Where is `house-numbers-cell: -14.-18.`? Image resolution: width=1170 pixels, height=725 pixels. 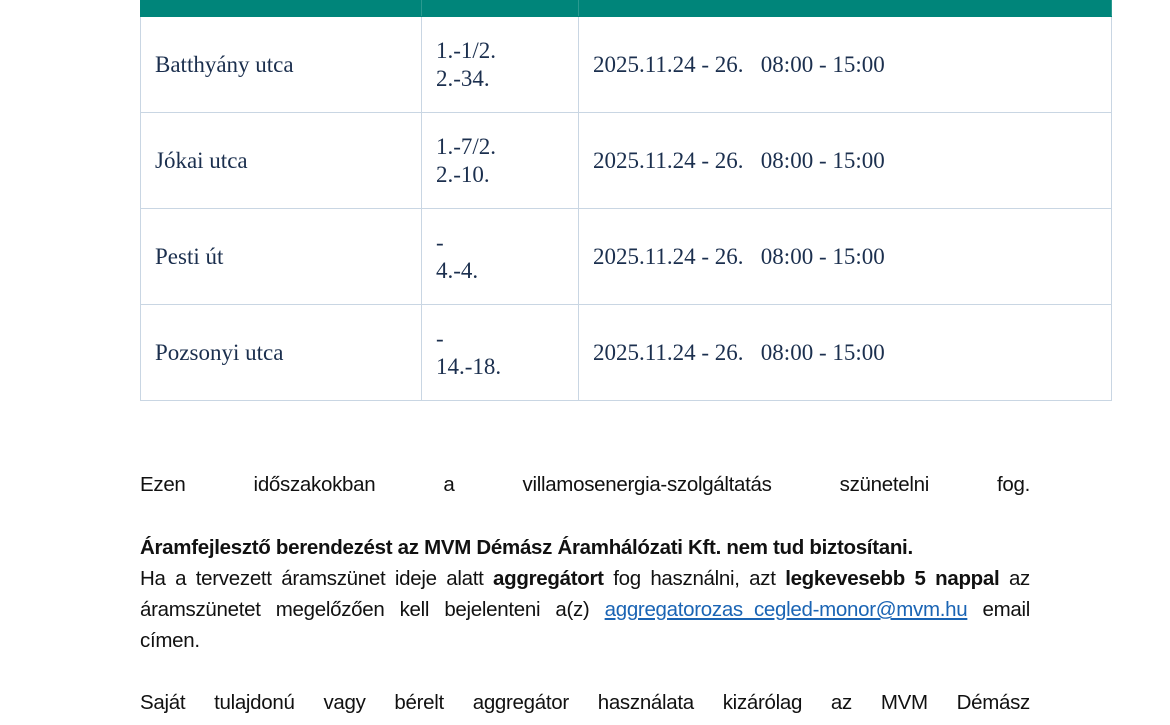
house-numbers-cell: -14.-18. is located at coordinates (500, 352).